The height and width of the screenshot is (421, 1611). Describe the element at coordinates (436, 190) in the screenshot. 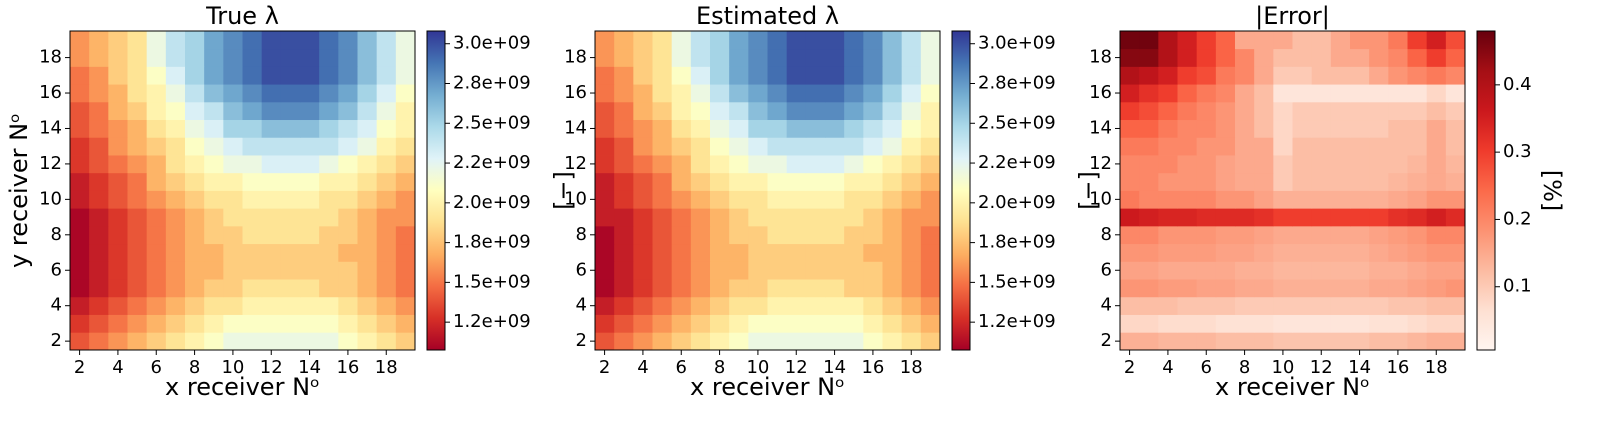

I see `colorbar` at that location.